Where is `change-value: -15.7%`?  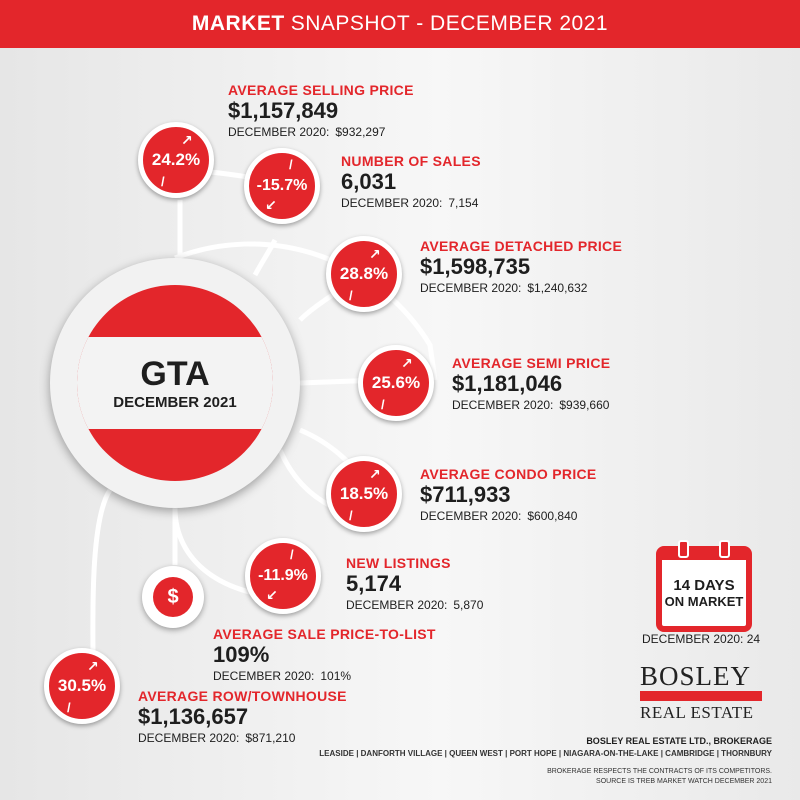 change-value: -15.7% is located at coordinates (282, 185).